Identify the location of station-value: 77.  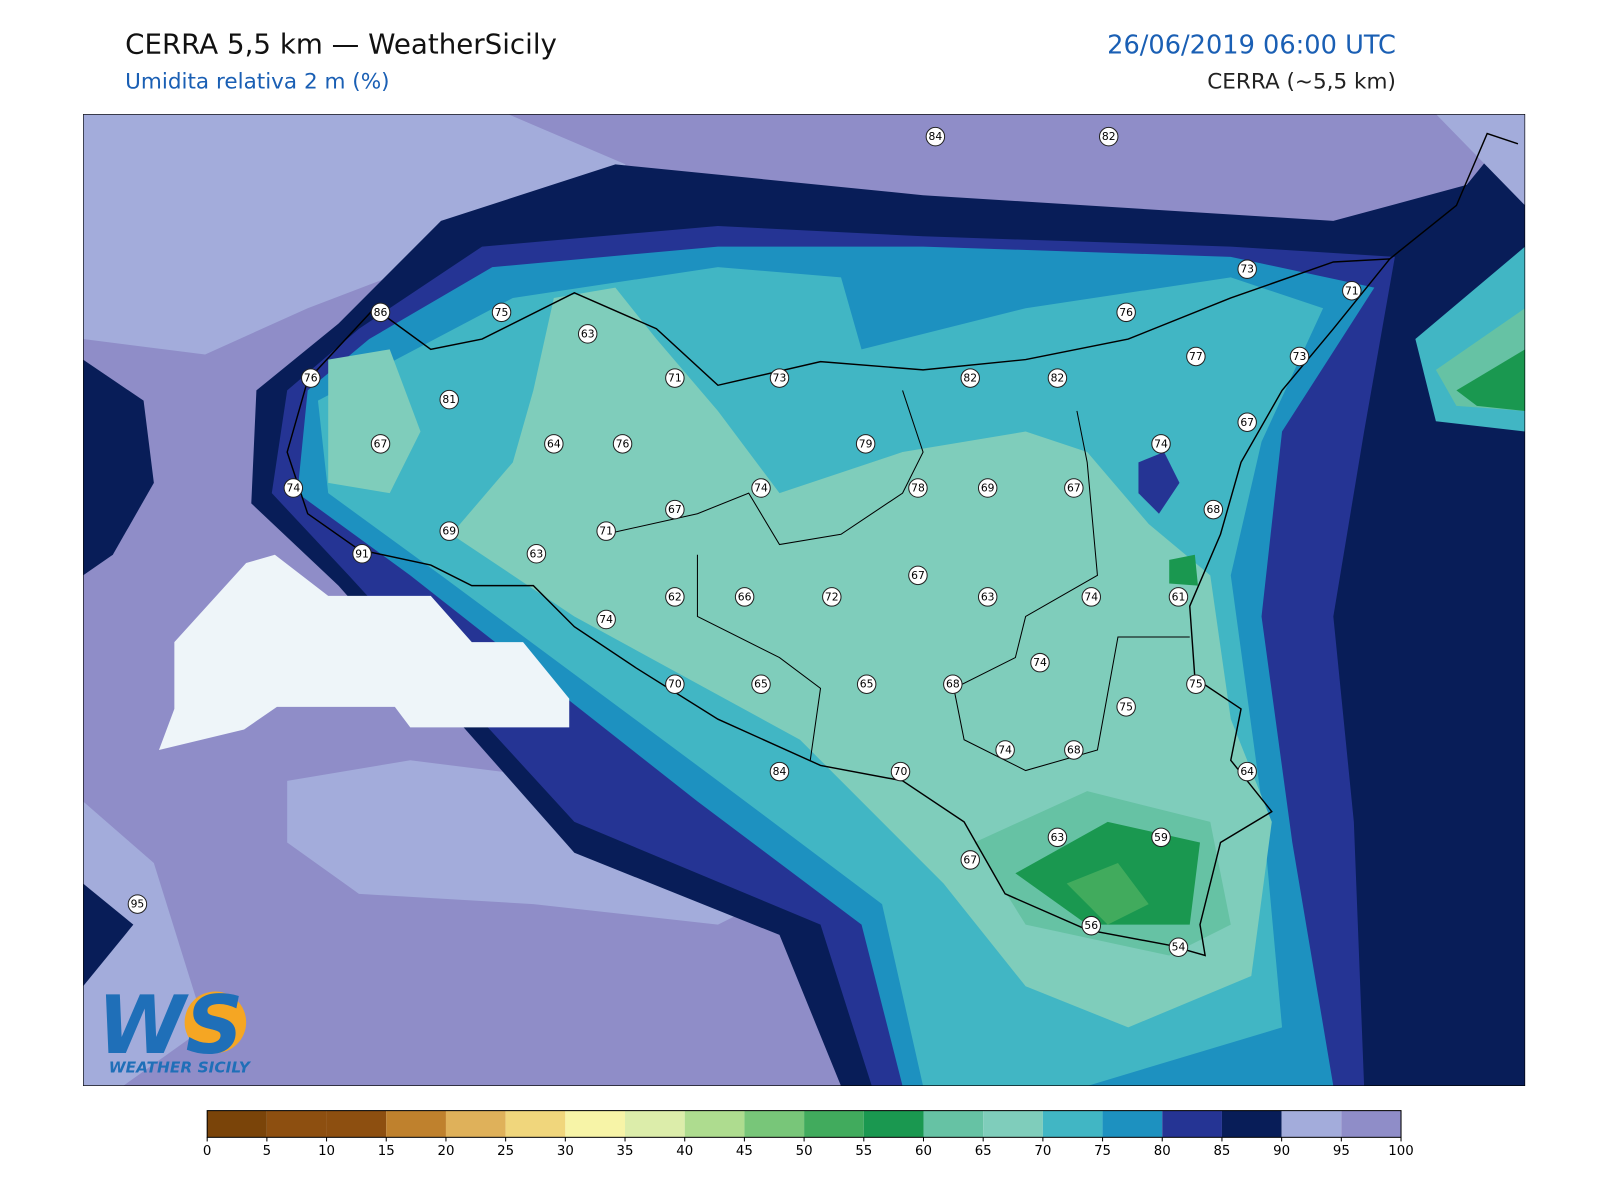
(1196, 356).